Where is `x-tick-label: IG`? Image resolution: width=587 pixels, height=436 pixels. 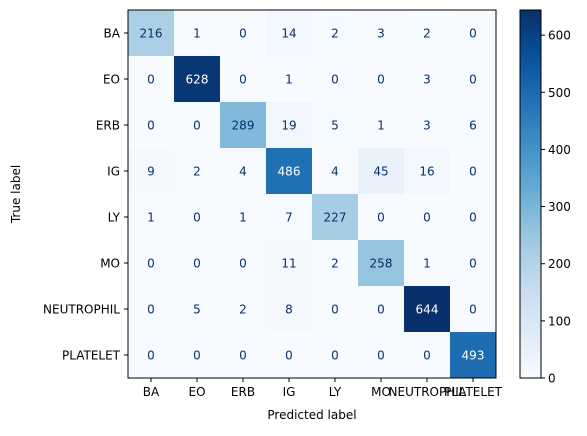
x-tick-label: IG is located at coordinates (289, 392).